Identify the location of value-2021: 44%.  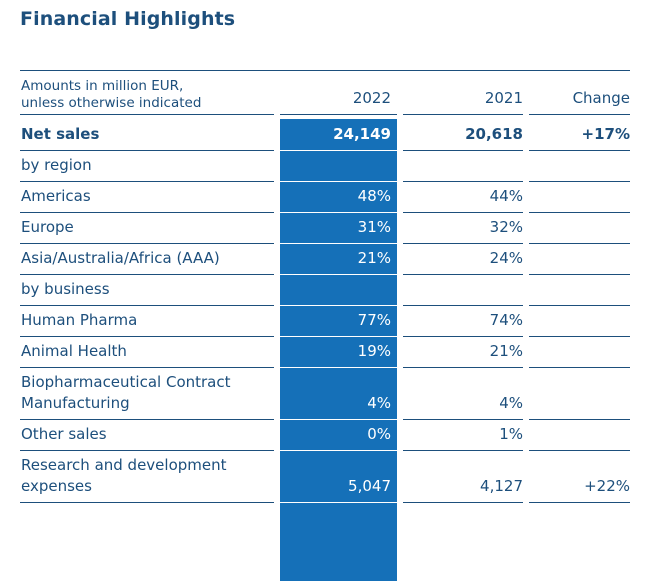
(506, 196).